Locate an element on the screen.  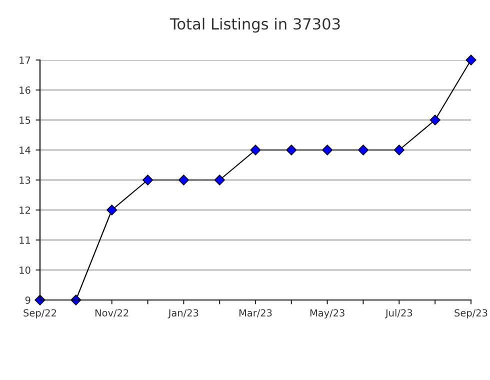
x-tick-label: Sep/23 is located at coordinates (471, 313).